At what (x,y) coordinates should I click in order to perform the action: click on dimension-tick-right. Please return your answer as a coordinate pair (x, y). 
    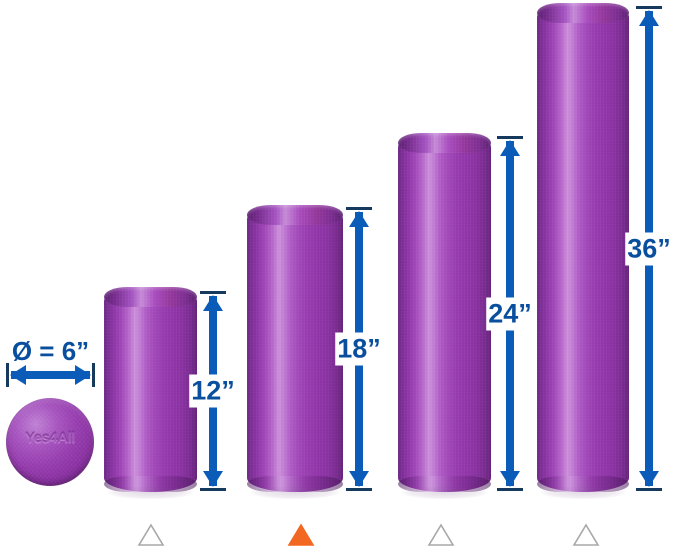
    Looking at the image, I should click on (93, 375).